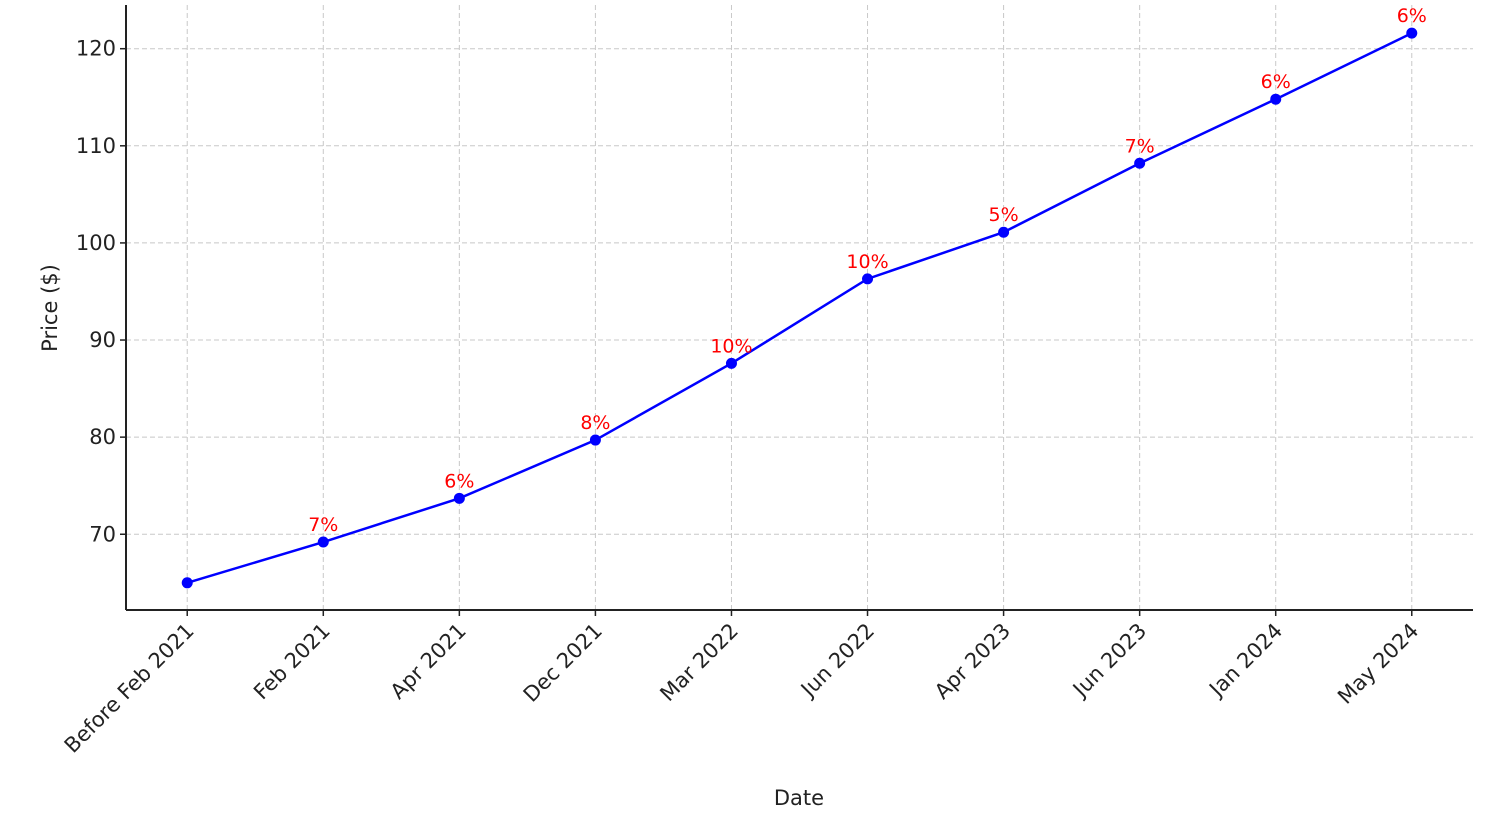 The height and width of the screenshot is (814, 1497). What do you see at coordinates (129, 688) in the screenshot?
I see `x-tick-label: Before Feb 2021` at bounding box center [129, 688].